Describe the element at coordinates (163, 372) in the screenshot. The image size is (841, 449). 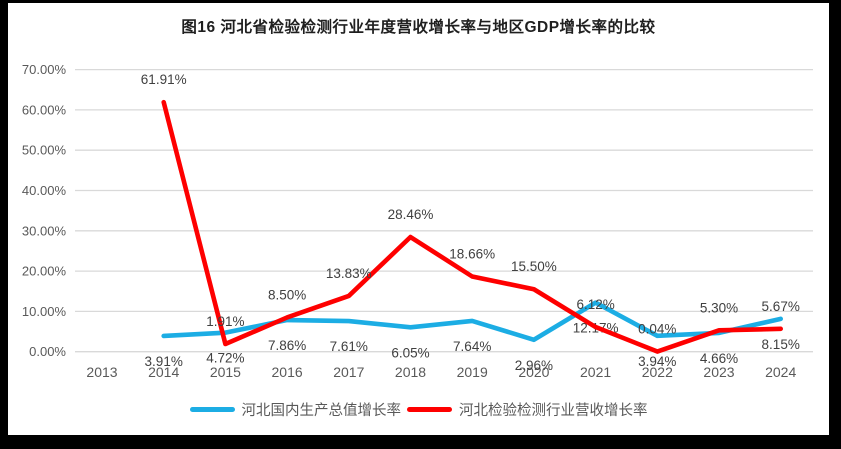
I see `x-axis-tick-label: 2014` at that location.